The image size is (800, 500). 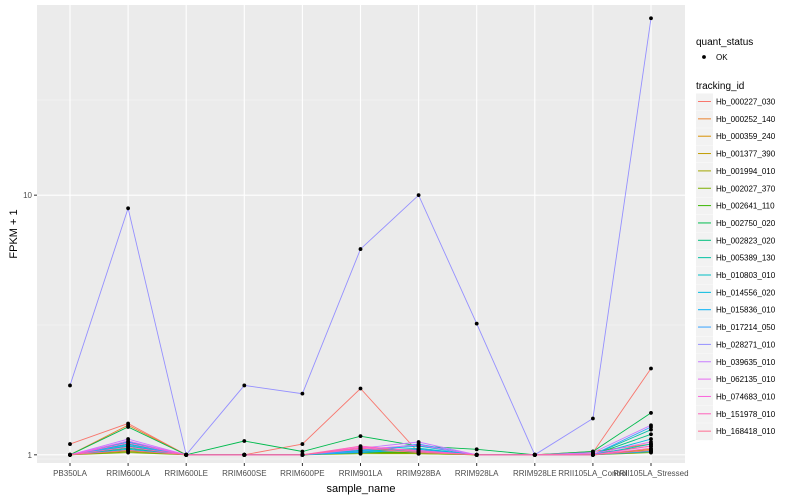 I want to click on y-tick-label: 10, so click(x=27, y=195).